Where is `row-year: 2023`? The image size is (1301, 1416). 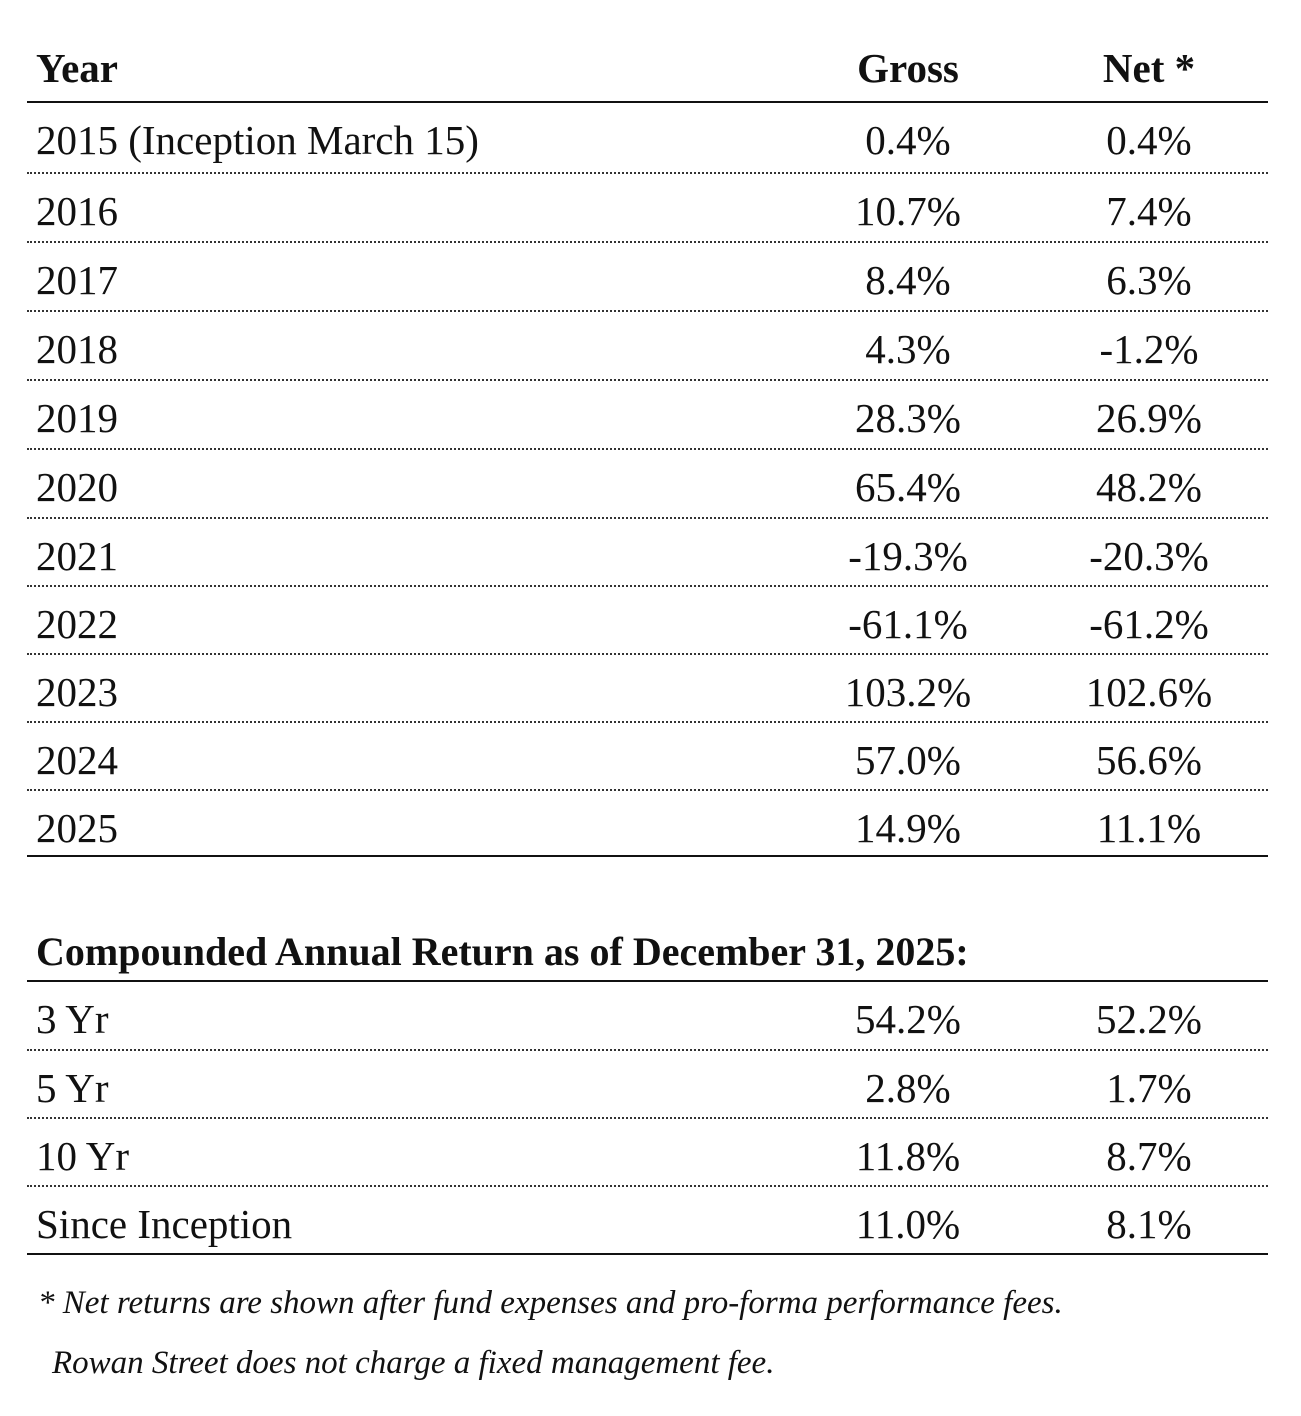
row-year: 2023 is located at coordinates (77, 692).